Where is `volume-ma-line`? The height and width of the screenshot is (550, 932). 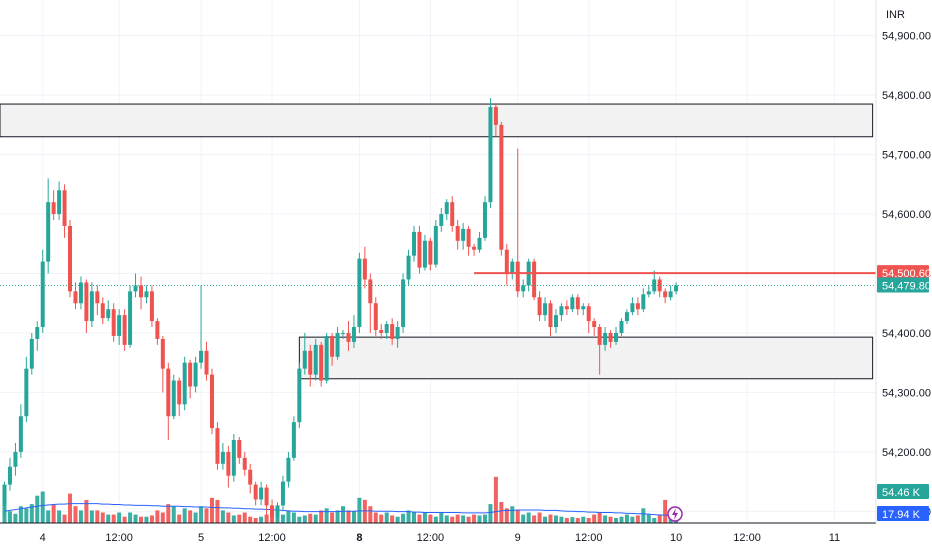 volume-ma-line is located at coordinates (340, 509).